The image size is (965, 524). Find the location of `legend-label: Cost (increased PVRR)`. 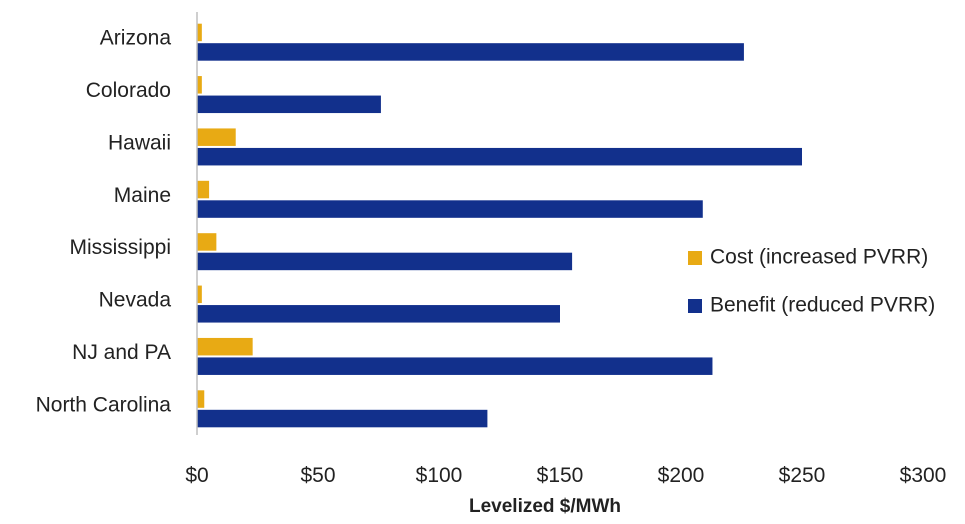

legend-label: Cost (increased PVRR) is located at coordinates (819, 257).